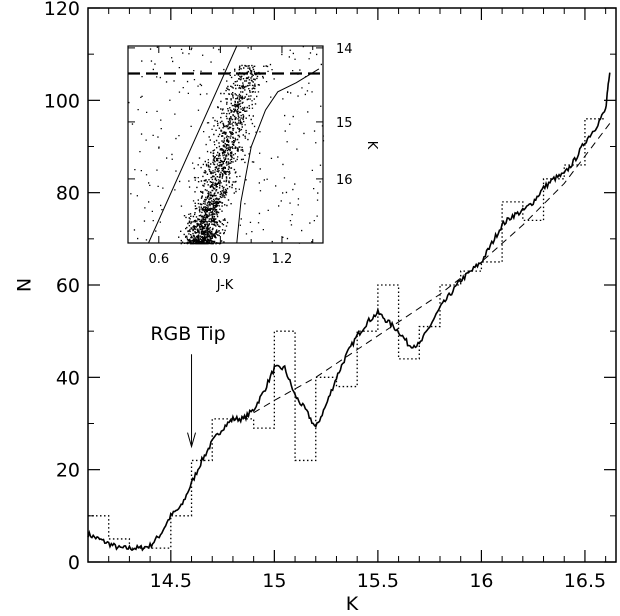 Image resolution: width=620 pixels, height=616 pixels. What do you see at coordinates (74, 563) in the screenshot?
I see `y-tick-label: 0` at bounding box center [74, 563].